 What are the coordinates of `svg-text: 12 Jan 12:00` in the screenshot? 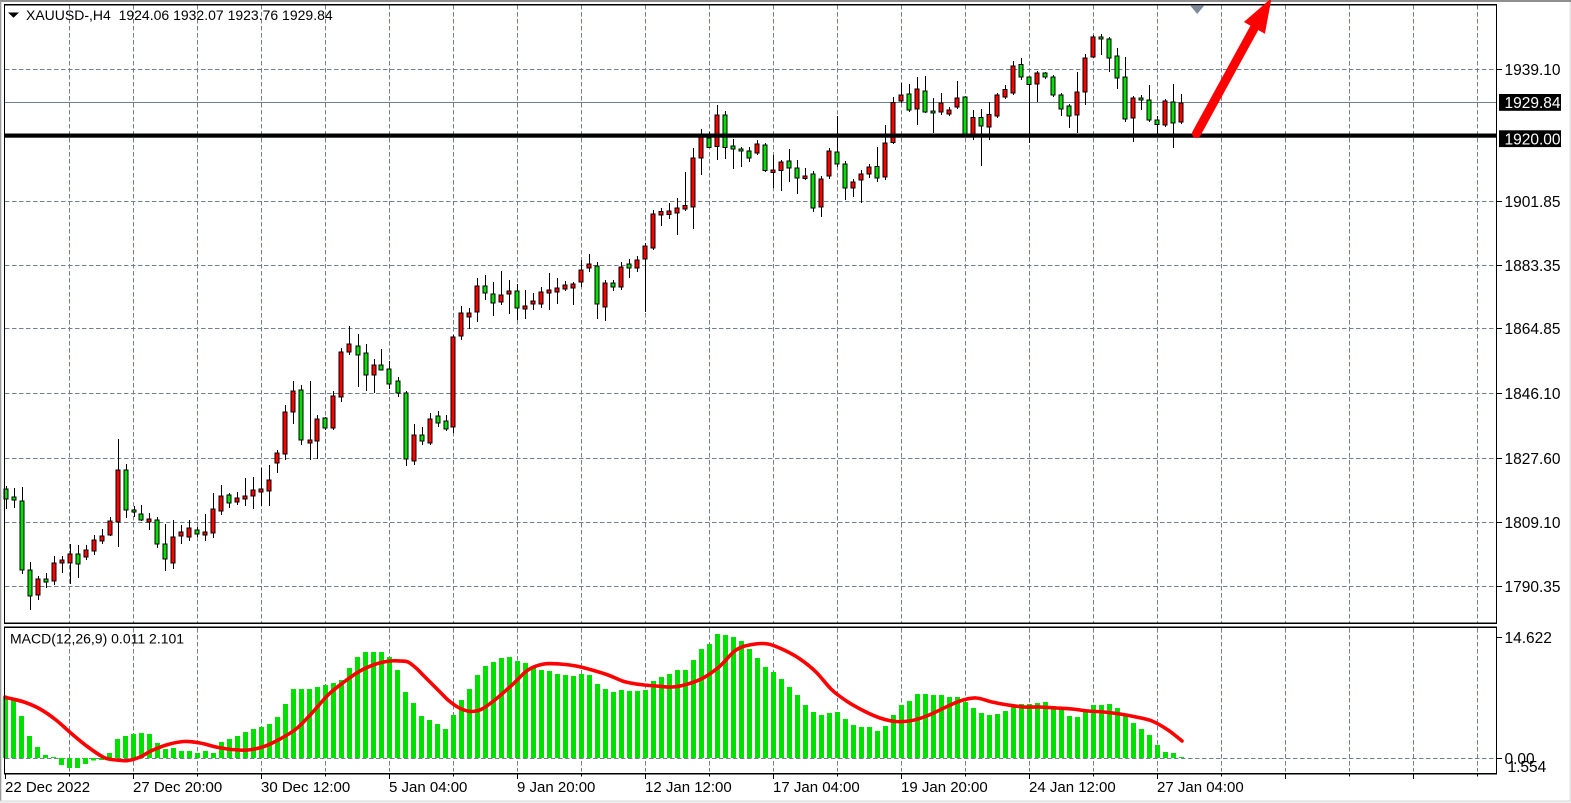 It's located at (688, 787).